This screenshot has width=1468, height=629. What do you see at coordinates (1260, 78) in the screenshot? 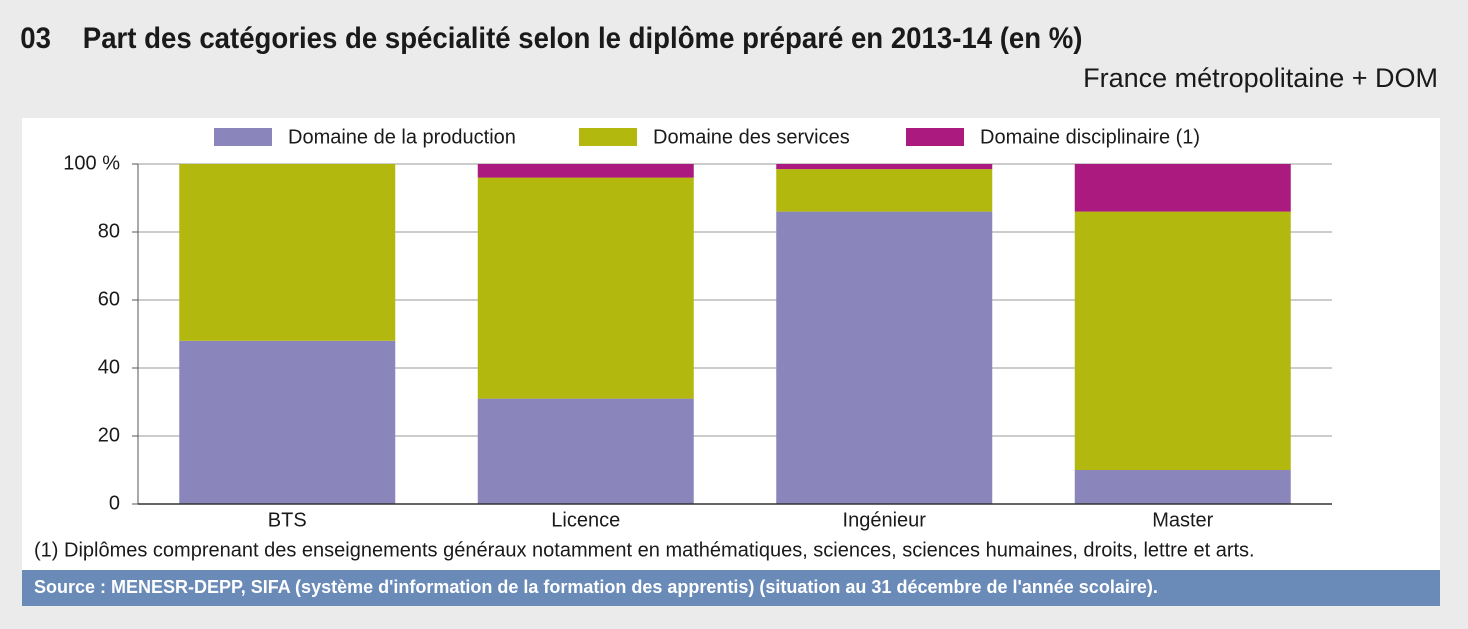
I see `chart-subtitle: France métropolitaine + DOM` at bounding box center [1260, 78].